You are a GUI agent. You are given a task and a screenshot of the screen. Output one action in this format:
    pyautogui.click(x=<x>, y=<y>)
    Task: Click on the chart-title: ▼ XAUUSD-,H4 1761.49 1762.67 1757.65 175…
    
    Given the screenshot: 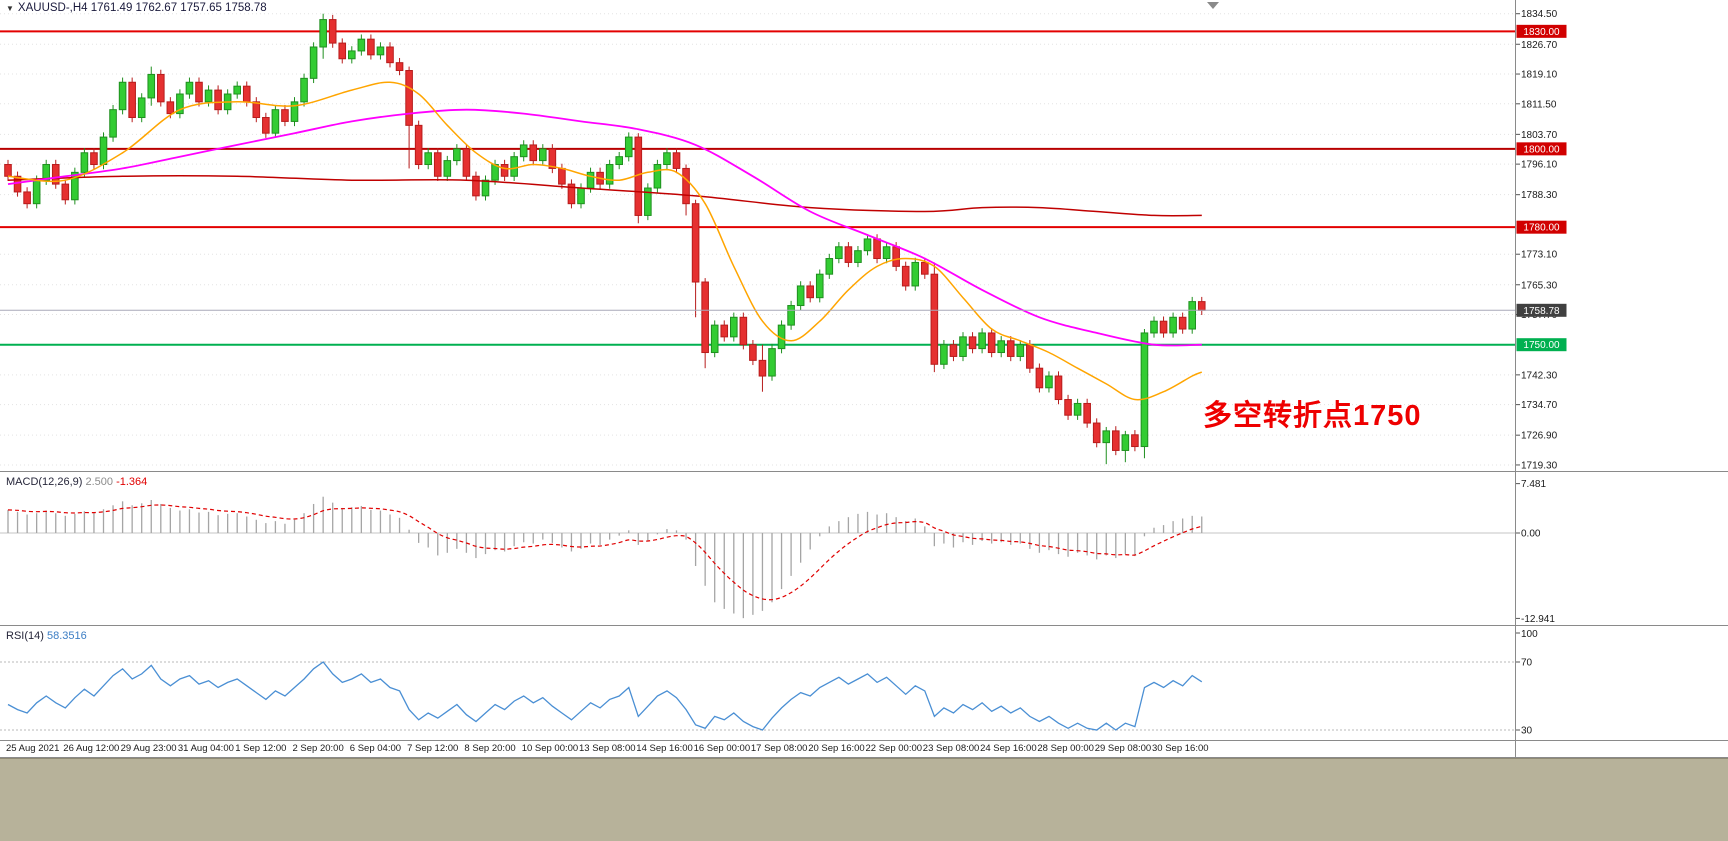 What is the action you would take?
    pyautogui.click(x=136, y=8)
    